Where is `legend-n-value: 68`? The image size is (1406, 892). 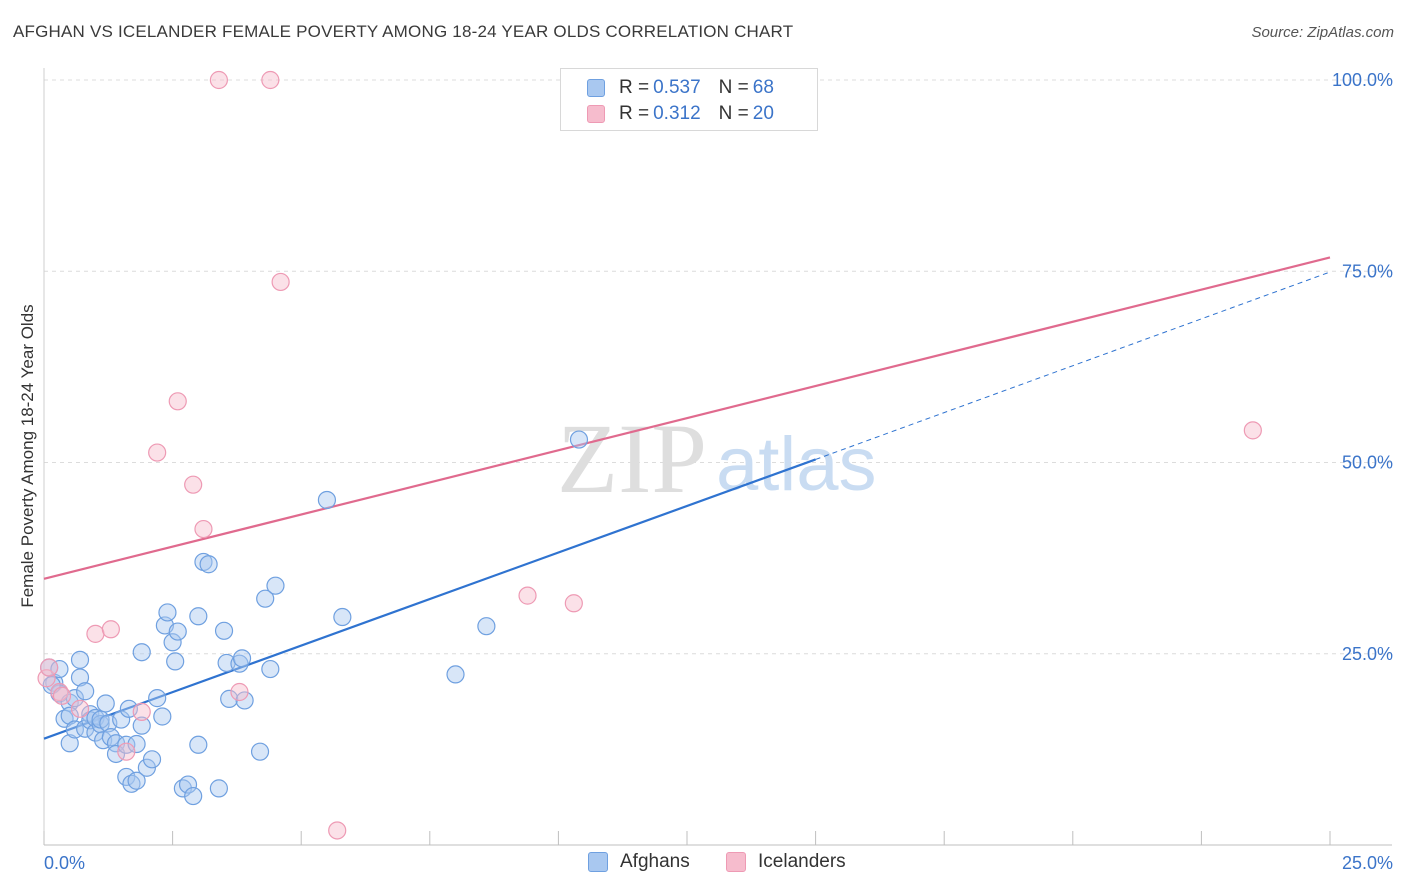 legend-n-value: 68 is located at coordinates (763, 87).